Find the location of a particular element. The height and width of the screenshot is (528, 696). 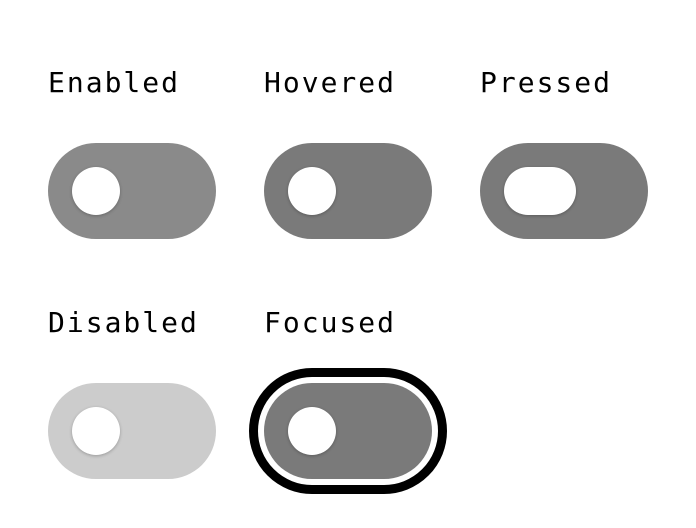

switch-hovered-label: Hovered is located at coordinates (330, 82).